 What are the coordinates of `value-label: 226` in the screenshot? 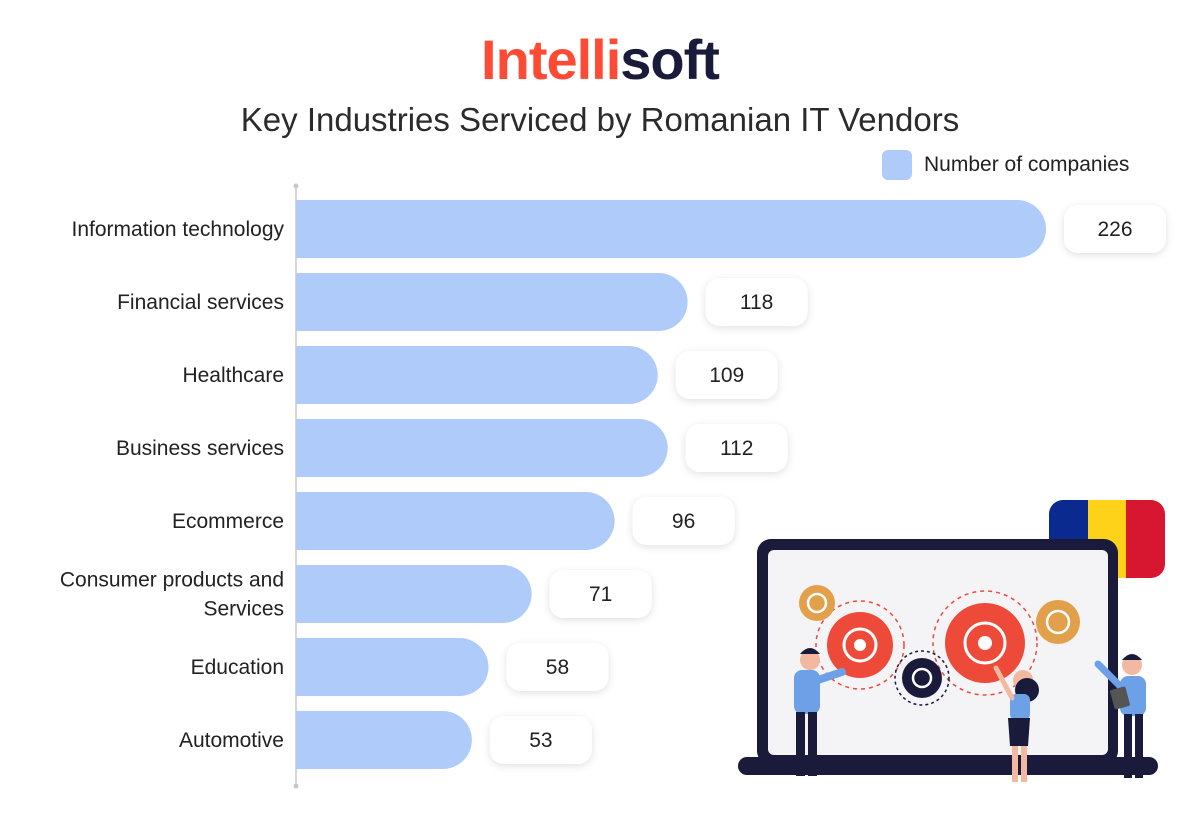 It's located at (1114, 229).